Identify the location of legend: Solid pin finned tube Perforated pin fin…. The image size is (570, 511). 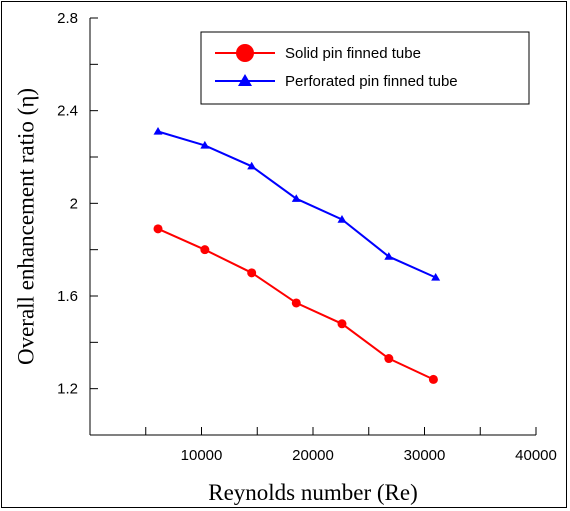
(365, 68).